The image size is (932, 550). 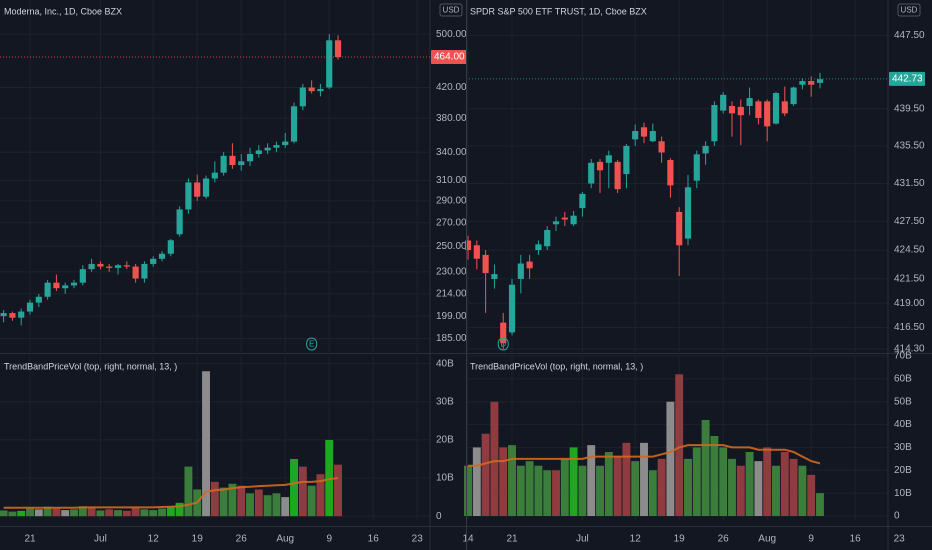 I want to click on currency-label: USD, so click(x=909, y=10).